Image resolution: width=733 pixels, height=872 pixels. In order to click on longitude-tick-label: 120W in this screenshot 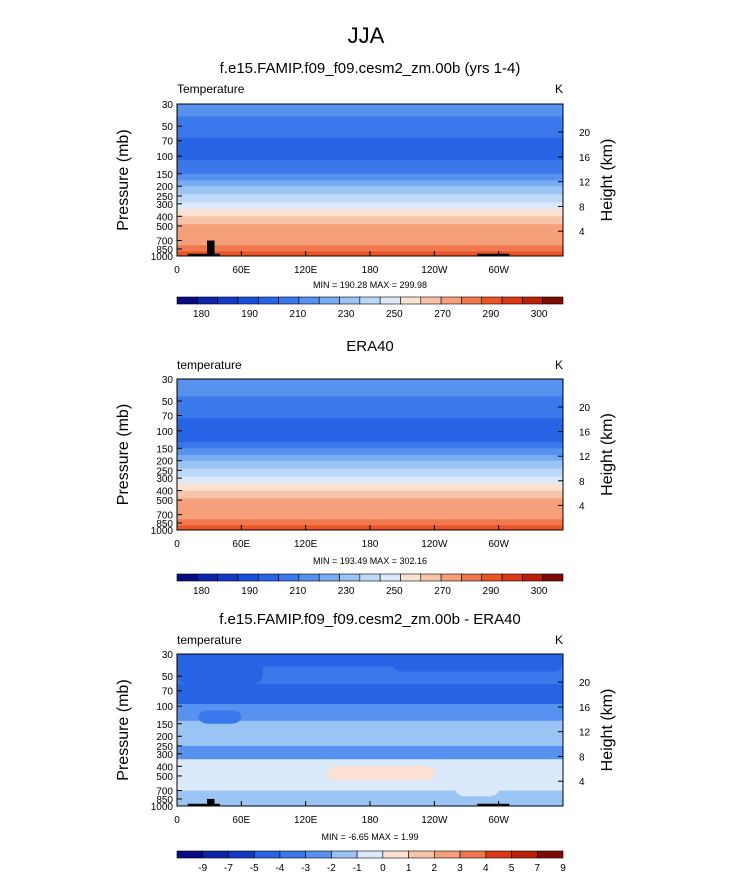, I will do `click(434, 270)`.